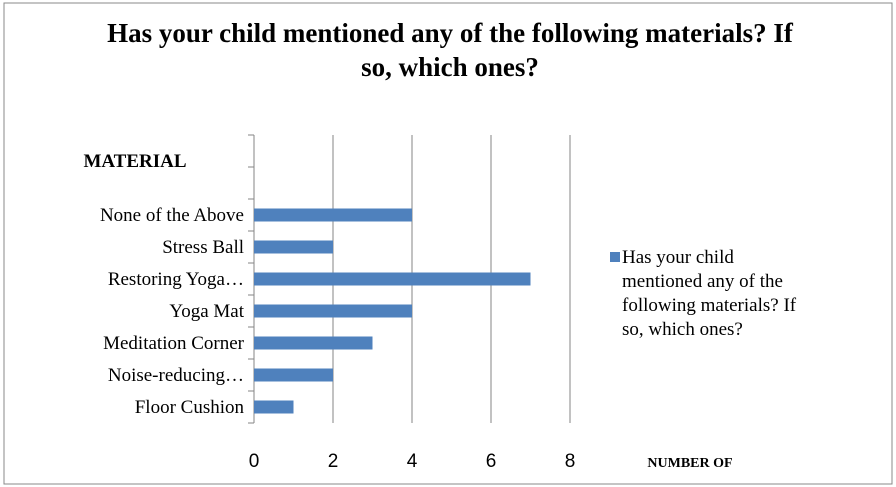  I want to click on x-tick-label: 4, so click(412, 461).